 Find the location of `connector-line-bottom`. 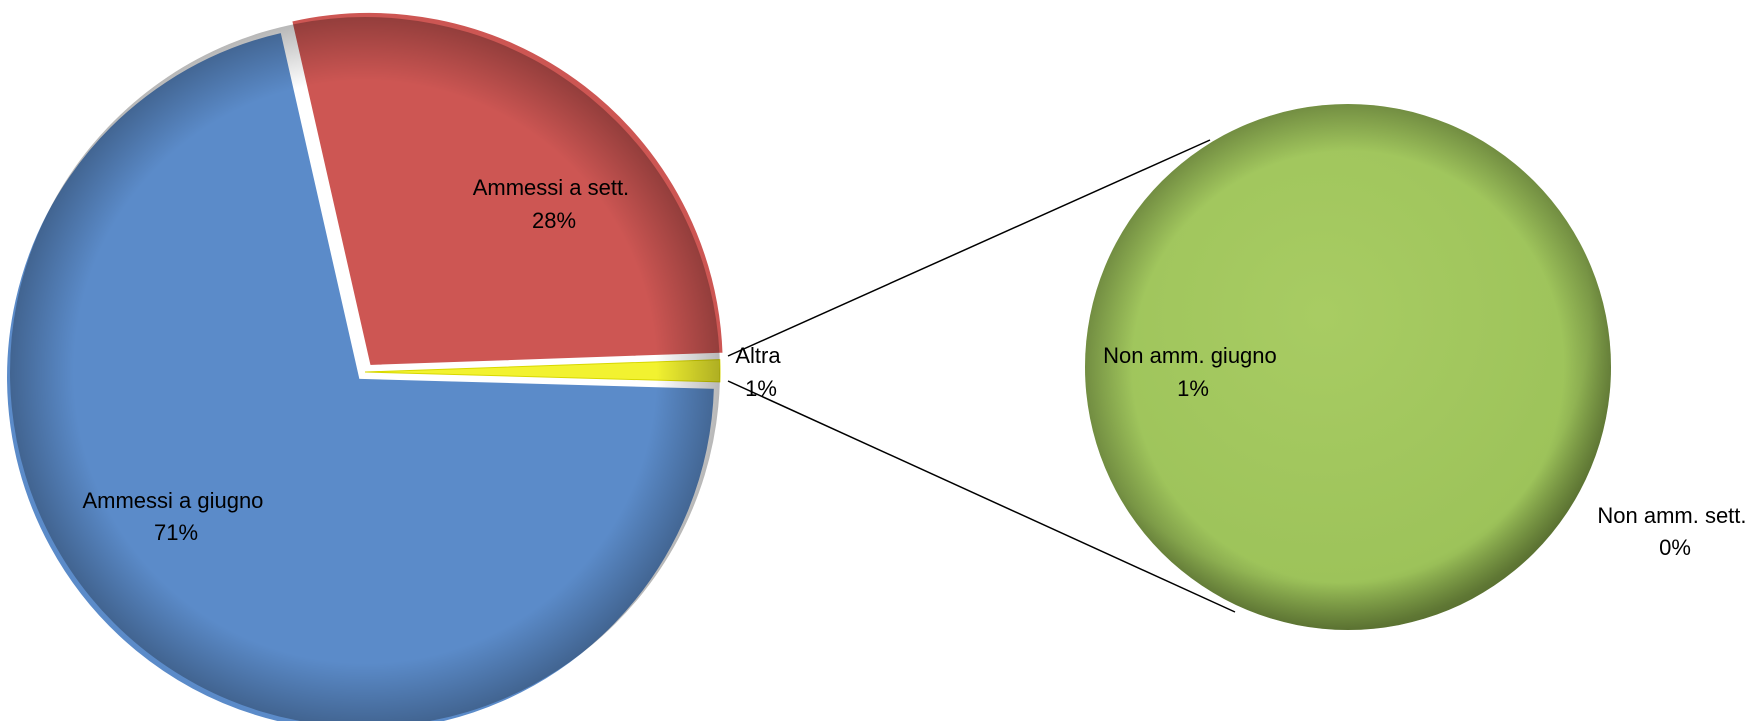

connector-line-bottom is located at coordinates (981, 496).